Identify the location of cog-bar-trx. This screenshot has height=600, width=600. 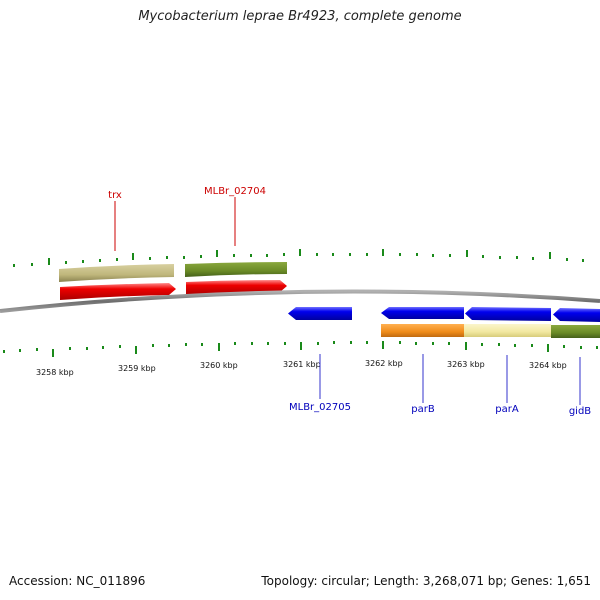
(116, 273).